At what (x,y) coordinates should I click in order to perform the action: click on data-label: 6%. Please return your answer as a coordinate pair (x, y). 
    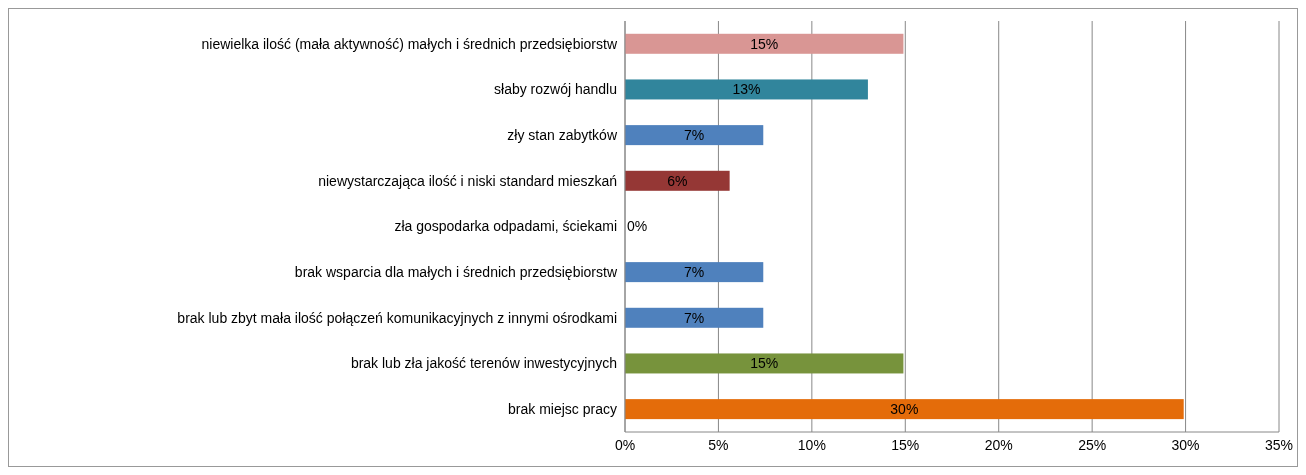
    Looking at the image, I should click on (677, 180).